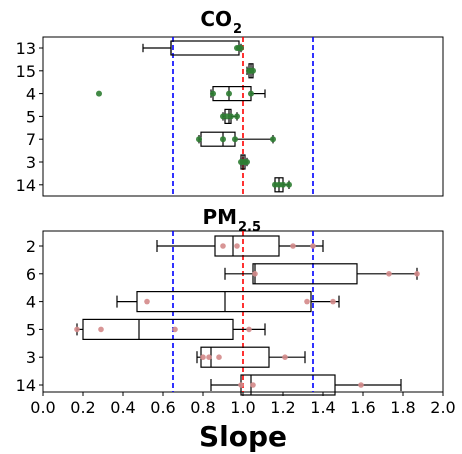 The width and height of the screenshot is (462, 454). Describe the element at coordinates (282, 407) in the screenshot. I see `x-tick-label: 1.2` at that location.